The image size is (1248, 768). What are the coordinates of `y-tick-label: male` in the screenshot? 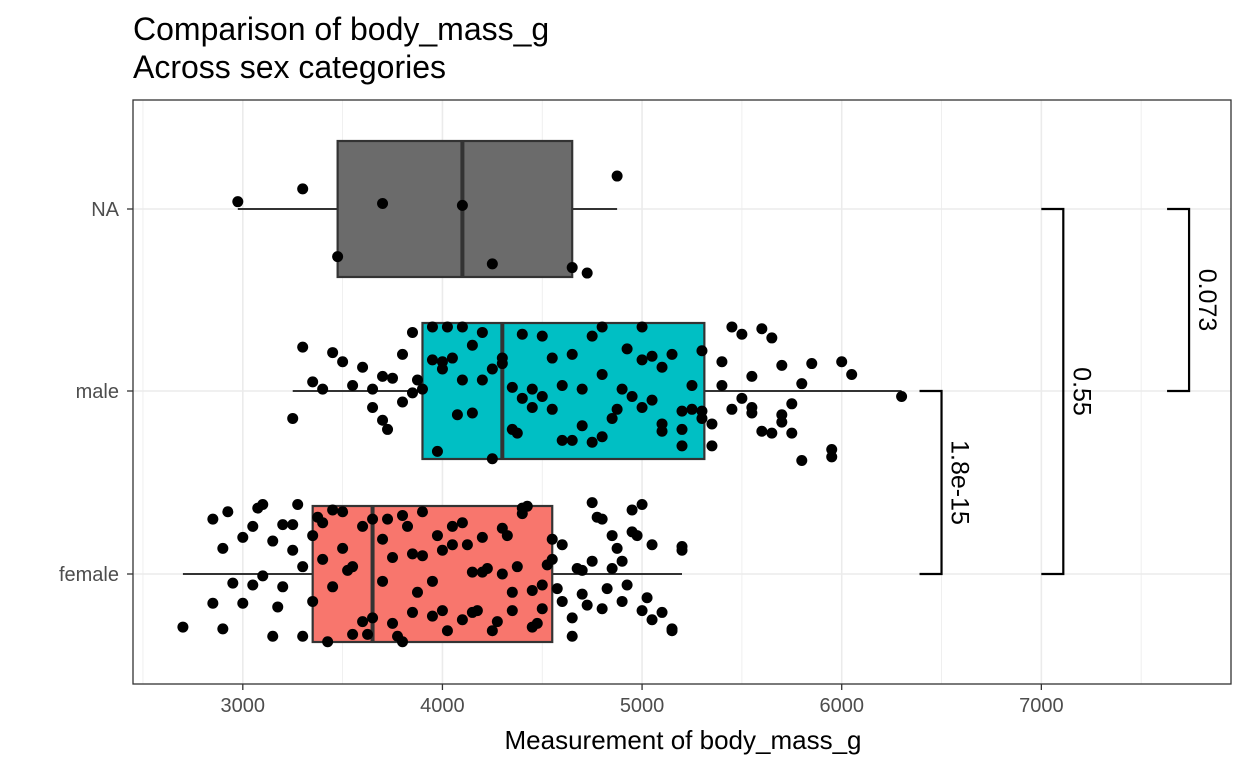 It's located at (97, 392).